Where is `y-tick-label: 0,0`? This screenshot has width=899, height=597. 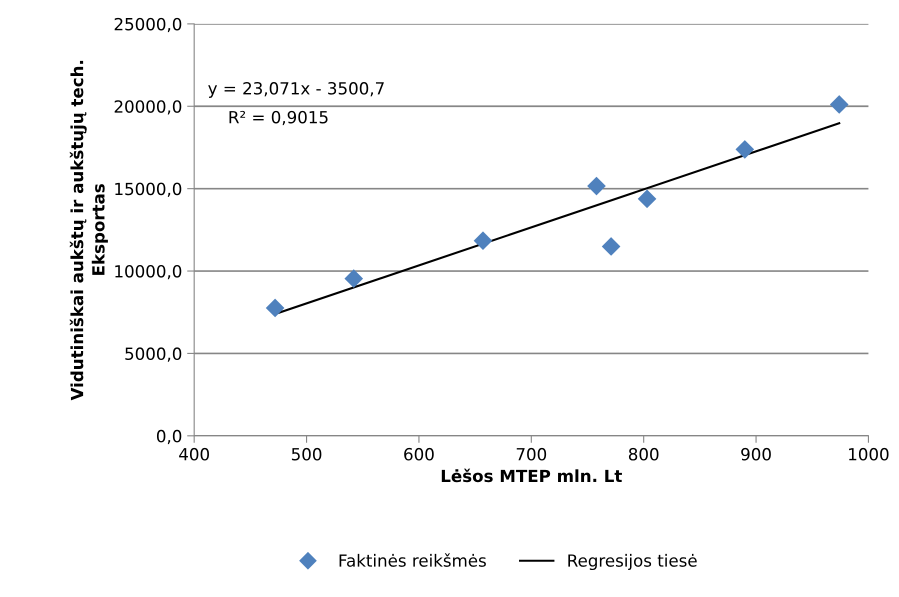
y-tick-label: 0,0 is located at coordinates (169, 437).